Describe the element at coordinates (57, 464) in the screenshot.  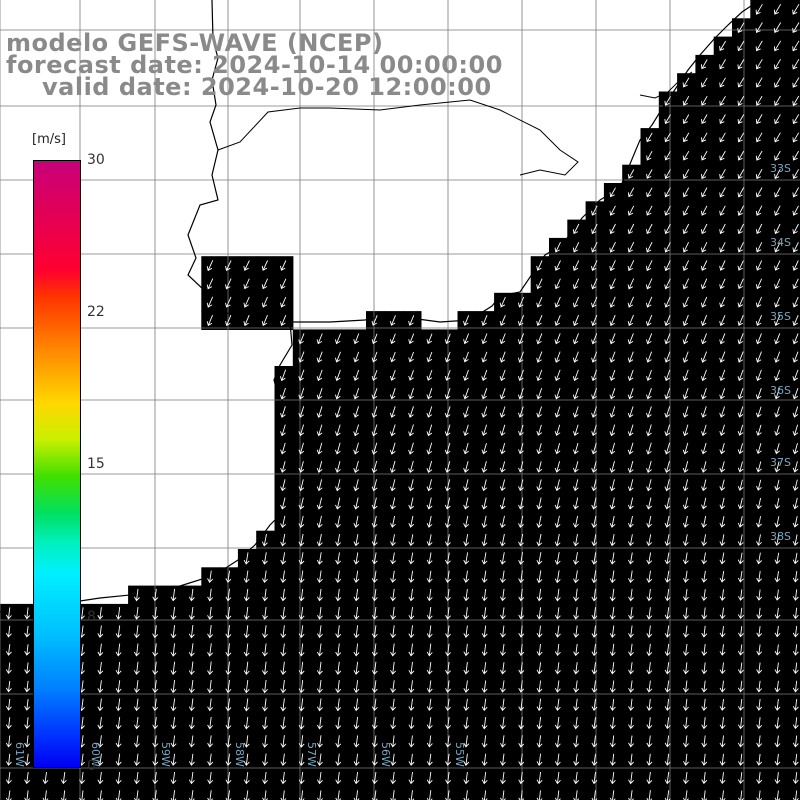
I see `colorbar` at that location.